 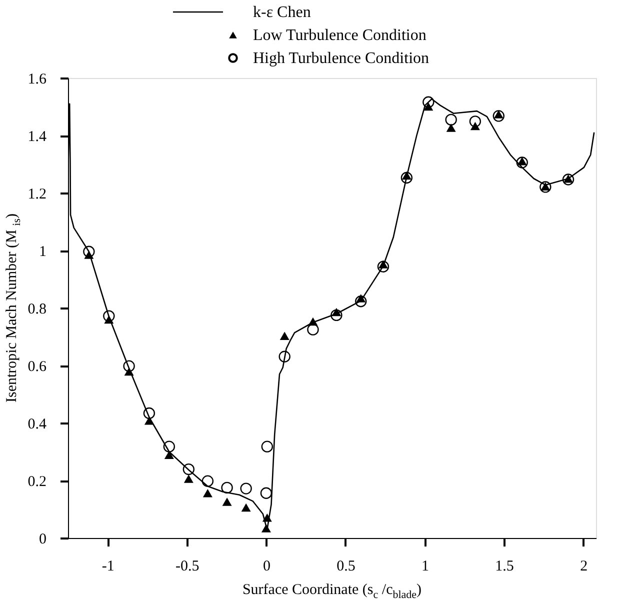 I want to click on y-tick-label: 0.4, so click(x=37, y=424).